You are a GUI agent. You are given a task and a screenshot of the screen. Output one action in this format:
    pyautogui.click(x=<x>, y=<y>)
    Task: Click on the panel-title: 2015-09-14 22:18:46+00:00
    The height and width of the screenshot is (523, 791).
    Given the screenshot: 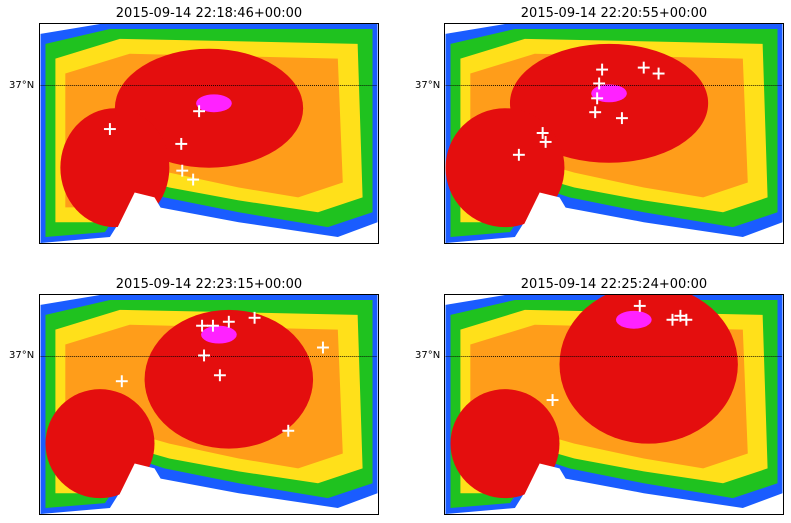 What is the action you would take?
    pyautogui.click(x=209, y=13)
    